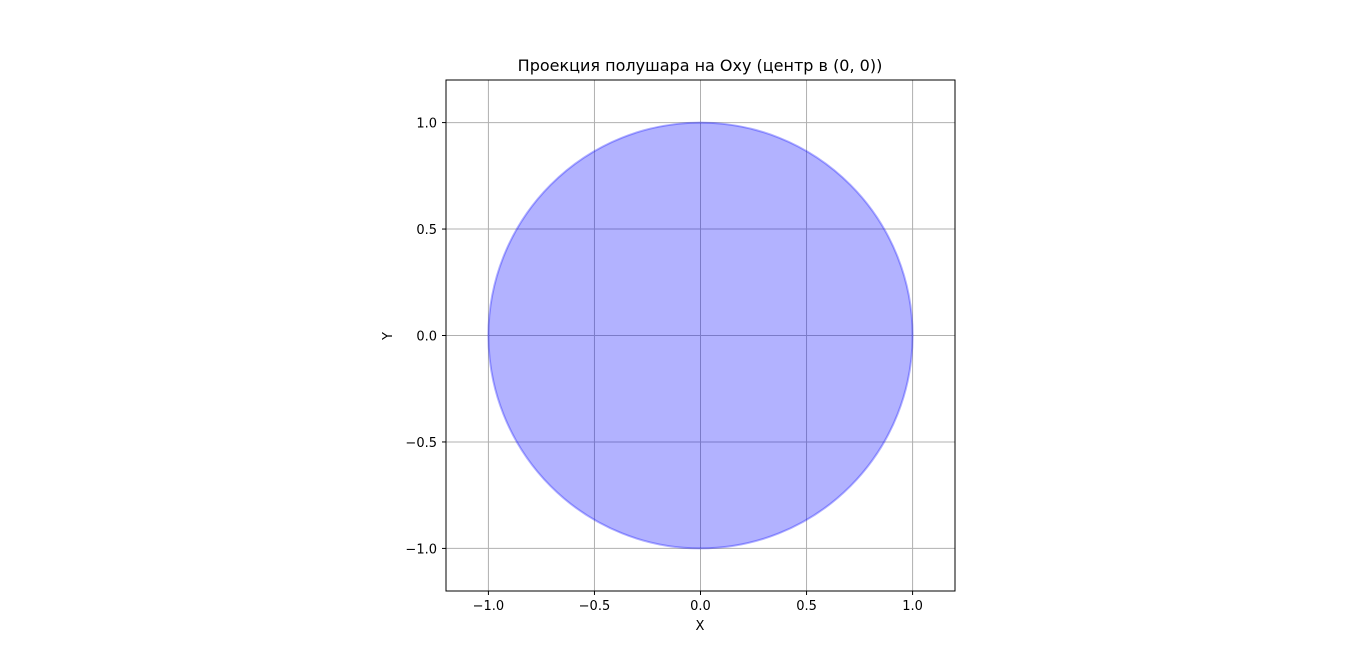 The height and width of the screenshot is (663, 1366). I want to click on x-axis-ticks: −1.0 −0.5 0.0 0.5 1.0, so click(698, 602).